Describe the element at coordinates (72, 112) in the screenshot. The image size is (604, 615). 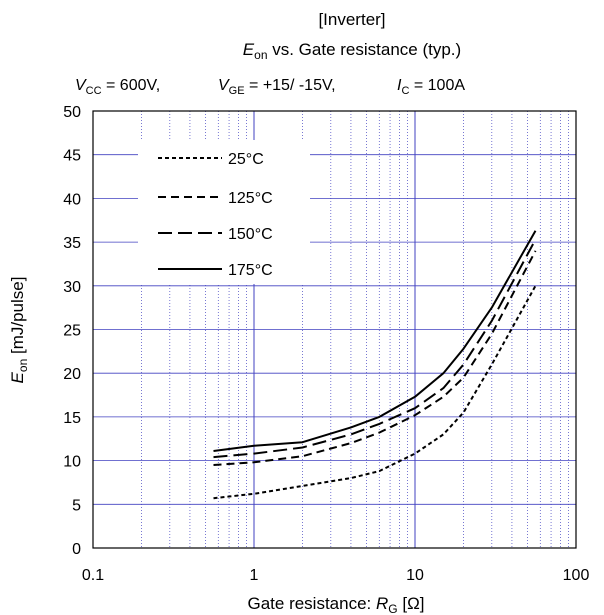
I see `y-tick-label: 50` at that location.